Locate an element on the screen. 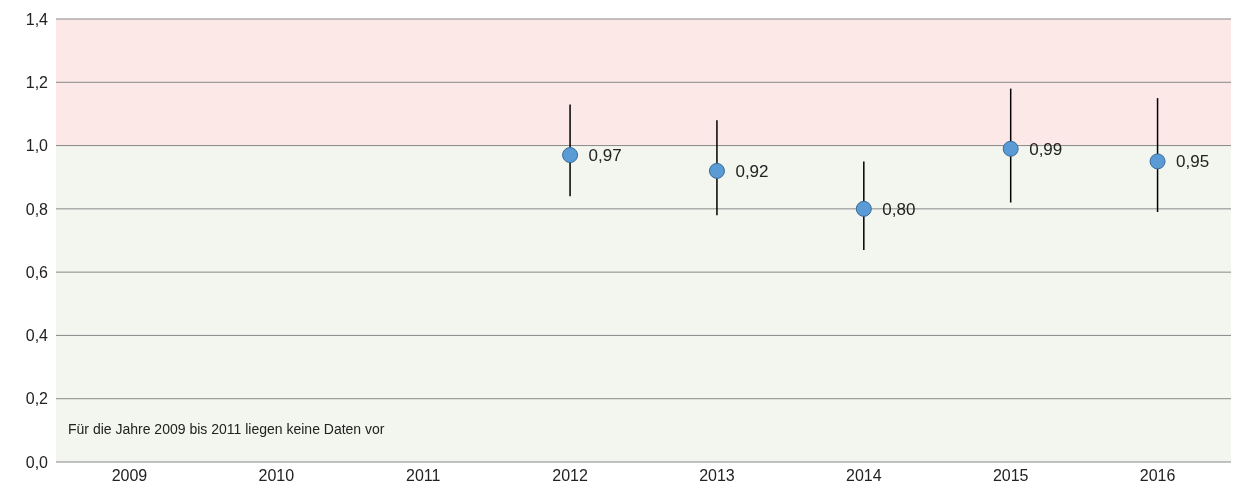 The height and width of the screenshot is (500, 1249). annotation: Für die Jahre 2009 bis 2011 liegen keine Daten vor is located at coordinates (226, 429).